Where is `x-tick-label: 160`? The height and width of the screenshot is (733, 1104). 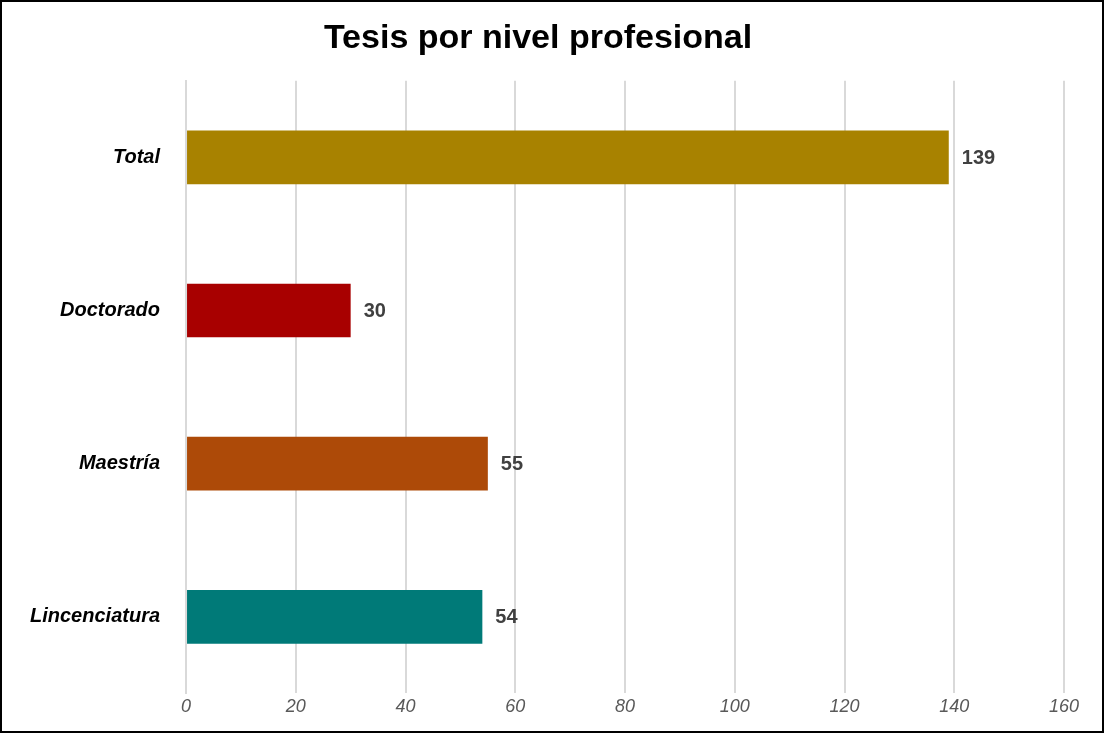 x-tick-label: 160 is located at coordinates (1064, 706).